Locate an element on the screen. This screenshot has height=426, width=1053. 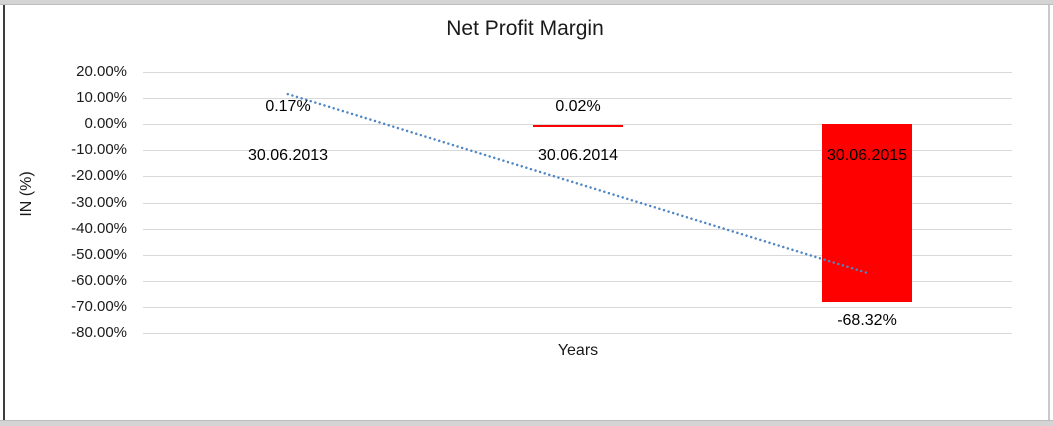
y-tick-label: 10.00% is located at coordinates (101, 97).